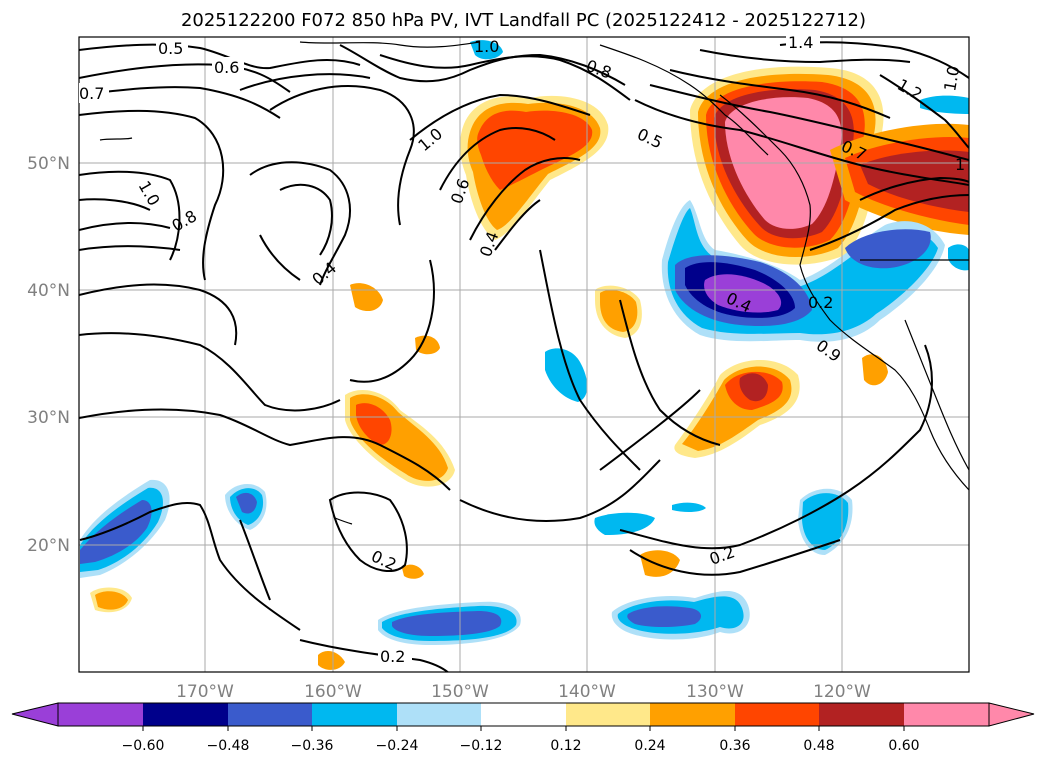  I want to click on lon-label-140w: 140°W, so click(587, 692).